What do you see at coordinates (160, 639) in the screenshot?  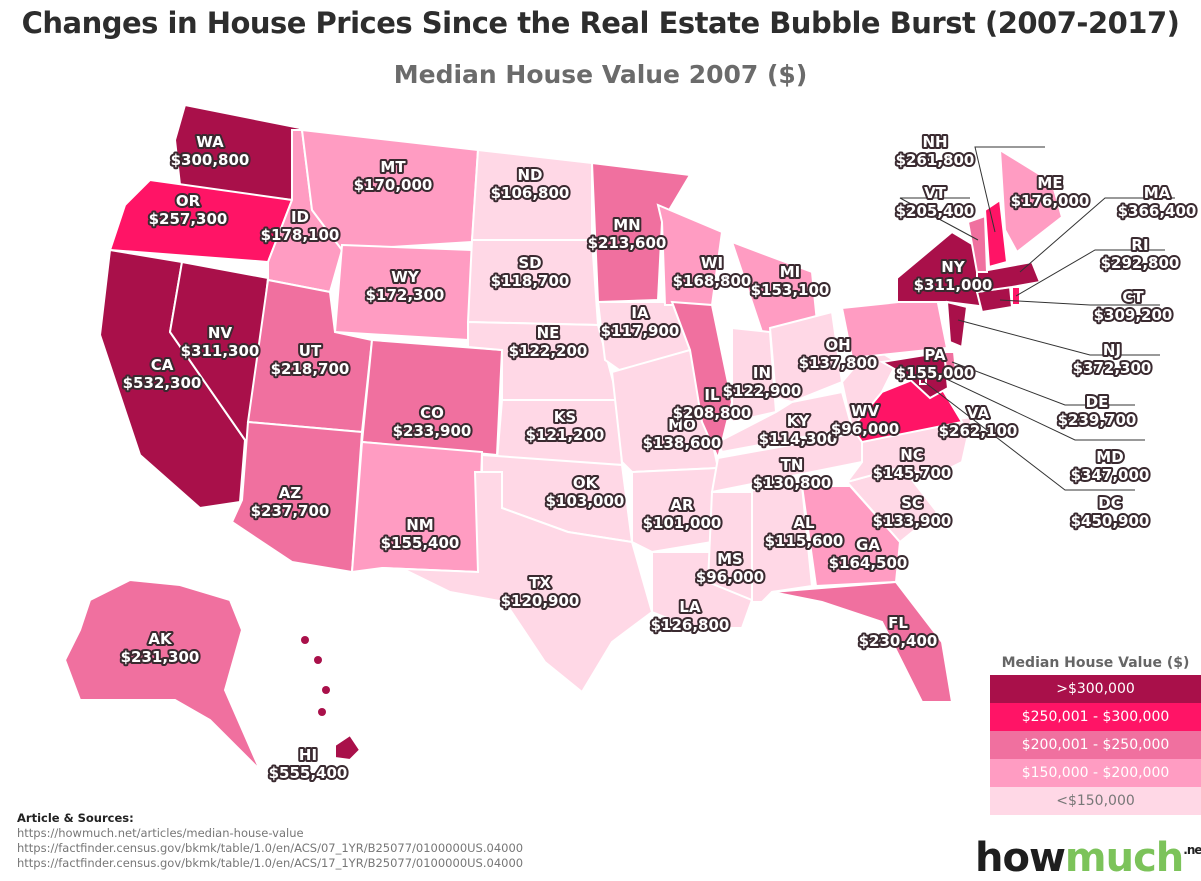 I see `state-abbr: AK` at bounding box center [160, 639].